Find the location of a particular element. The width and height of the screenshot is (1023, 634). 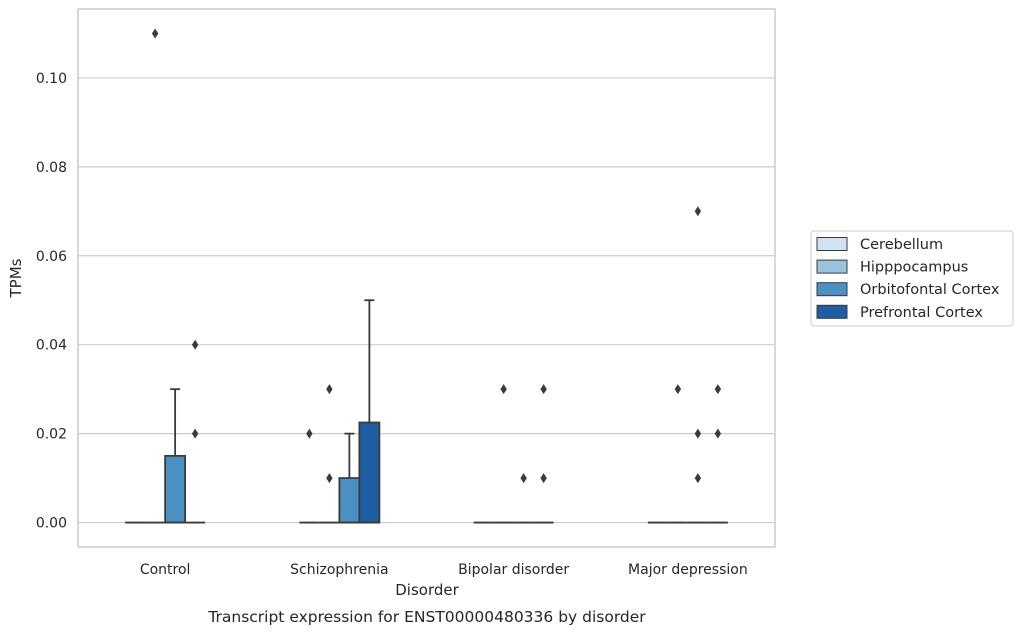

legend-frame is located at coordinates (912, 278).